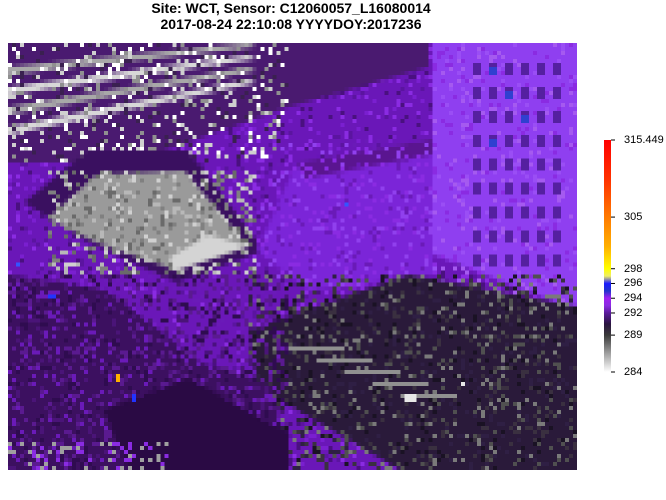 This screenshot has width=666, height=500. Describe the element at coordinates (291, 8) in the screenshot. I see `image-title-line-1: Site: WCT, Sensor: C12060057_L16080014` at that location.